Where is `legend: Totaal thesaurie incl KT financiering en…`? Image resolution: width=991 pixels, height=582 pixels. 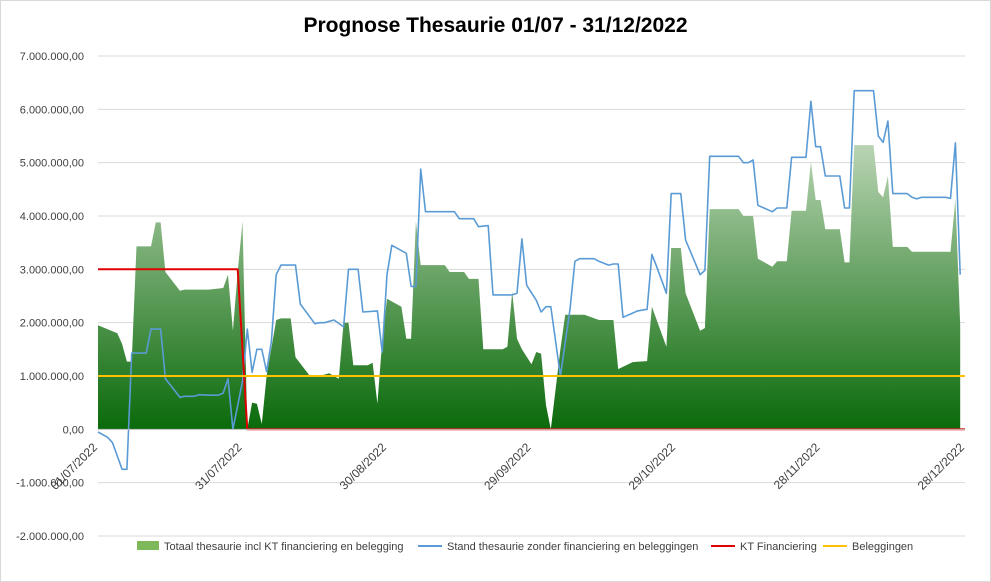 legend: Totaal thesaurie incl KT financiering en… is located at coordinates (525, 547).